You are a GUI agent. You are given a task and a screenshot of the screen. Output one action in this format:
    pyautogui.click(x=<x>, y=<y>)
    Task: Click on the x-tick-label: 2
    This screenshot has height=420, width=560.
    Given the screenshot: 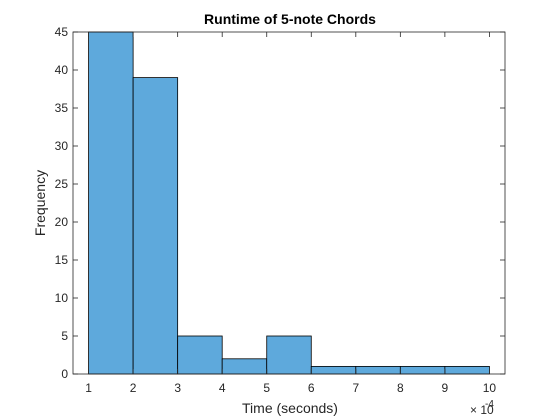 What is the action you would take?
    pyautogui.click(x=133, y=388)
    